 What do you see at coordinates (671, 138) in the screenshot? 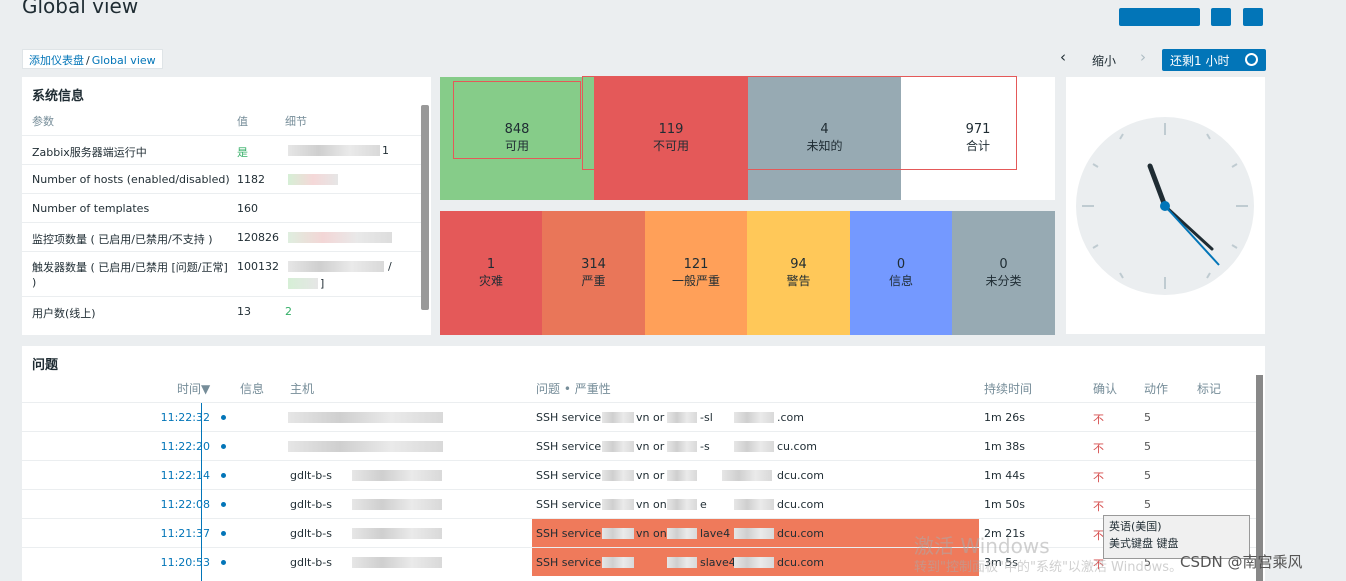
I see `unavailable-hosts-cell: 119 不可用` at bounding box center [671, 138].